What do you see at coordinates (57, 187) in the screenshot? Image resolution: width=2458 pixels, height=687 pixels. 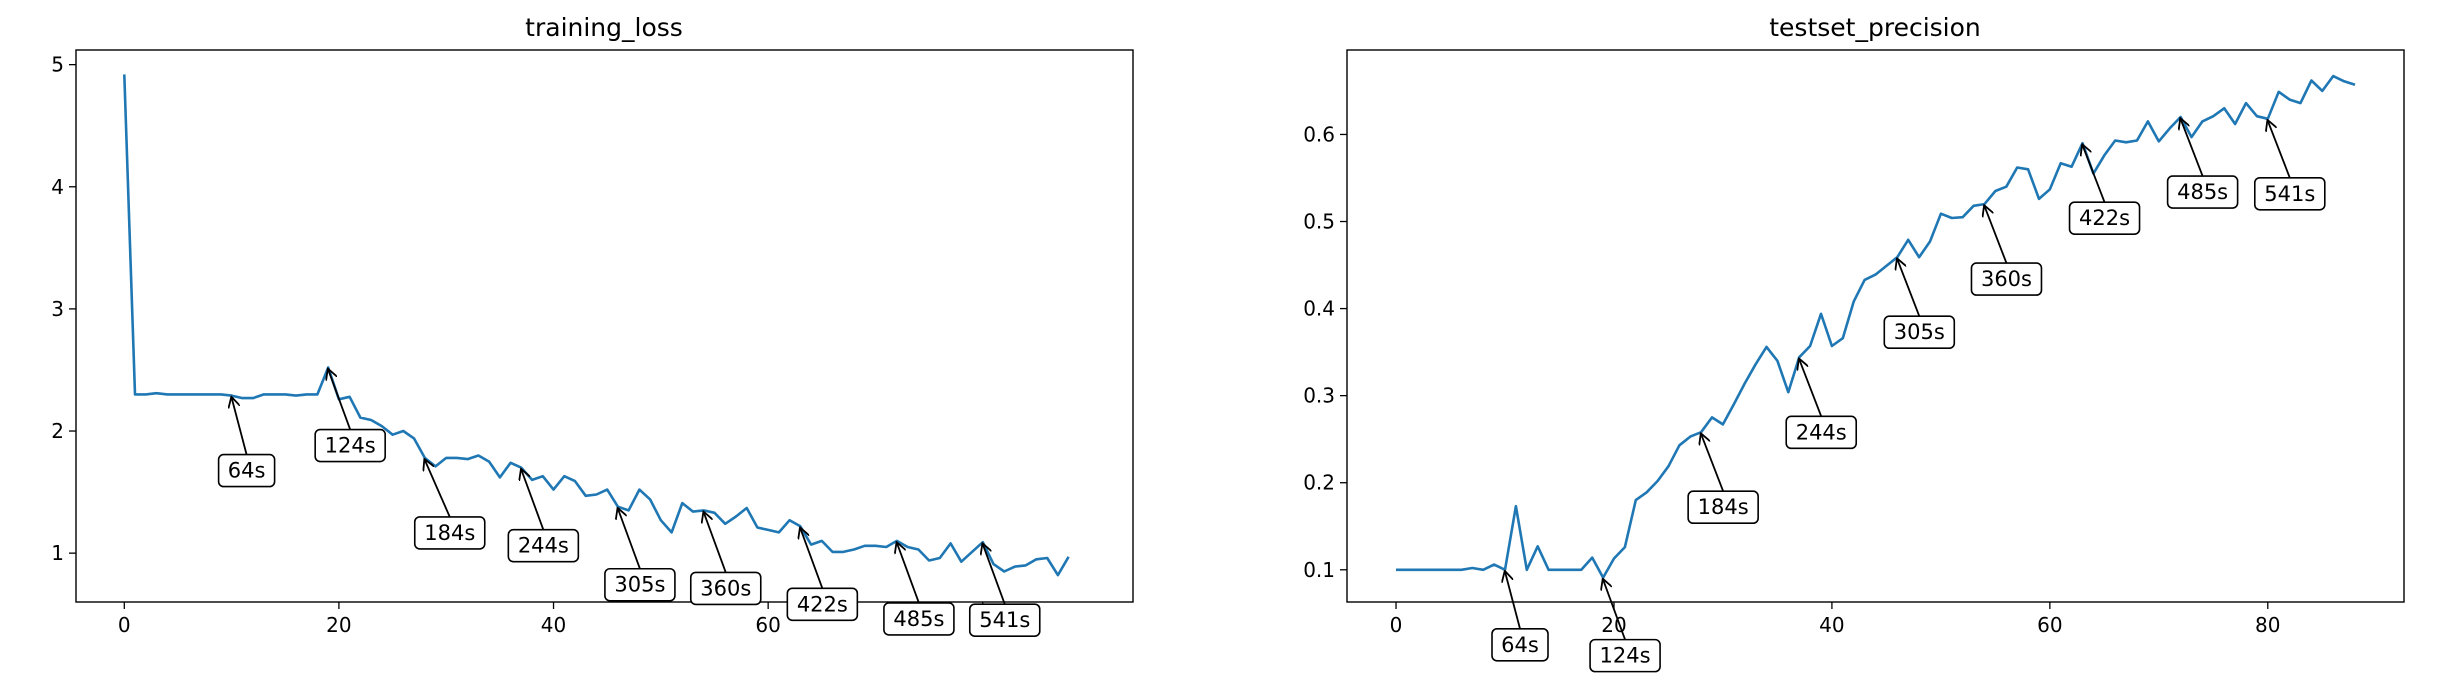 I see `y-tick-label: 4` at bounding box center [57, 187].